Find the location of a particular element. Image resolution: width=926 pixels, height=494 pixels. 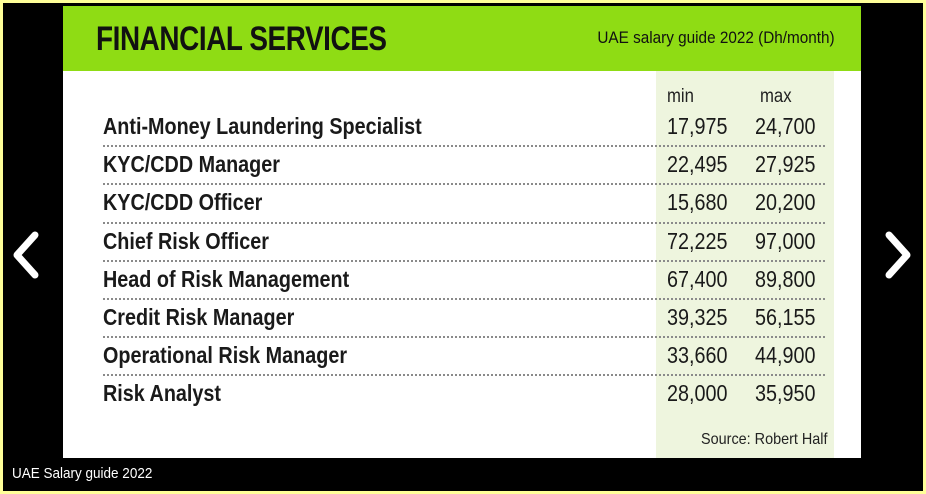

max-salary: 24,700 is located at coordinates (785, 126).